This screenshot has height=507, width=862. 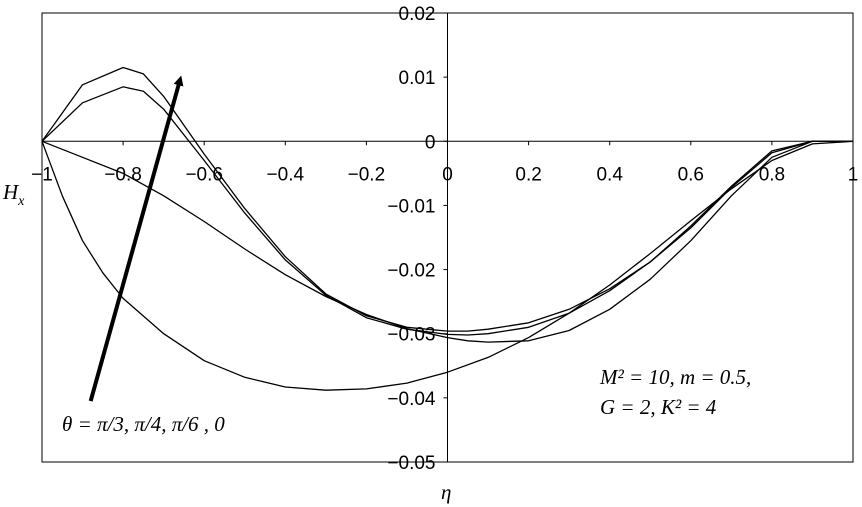 What do you see at coordinates (411, 206) in the screenshot?
I see `y-tick-label: −0.01` at bounding box center [411, 206].